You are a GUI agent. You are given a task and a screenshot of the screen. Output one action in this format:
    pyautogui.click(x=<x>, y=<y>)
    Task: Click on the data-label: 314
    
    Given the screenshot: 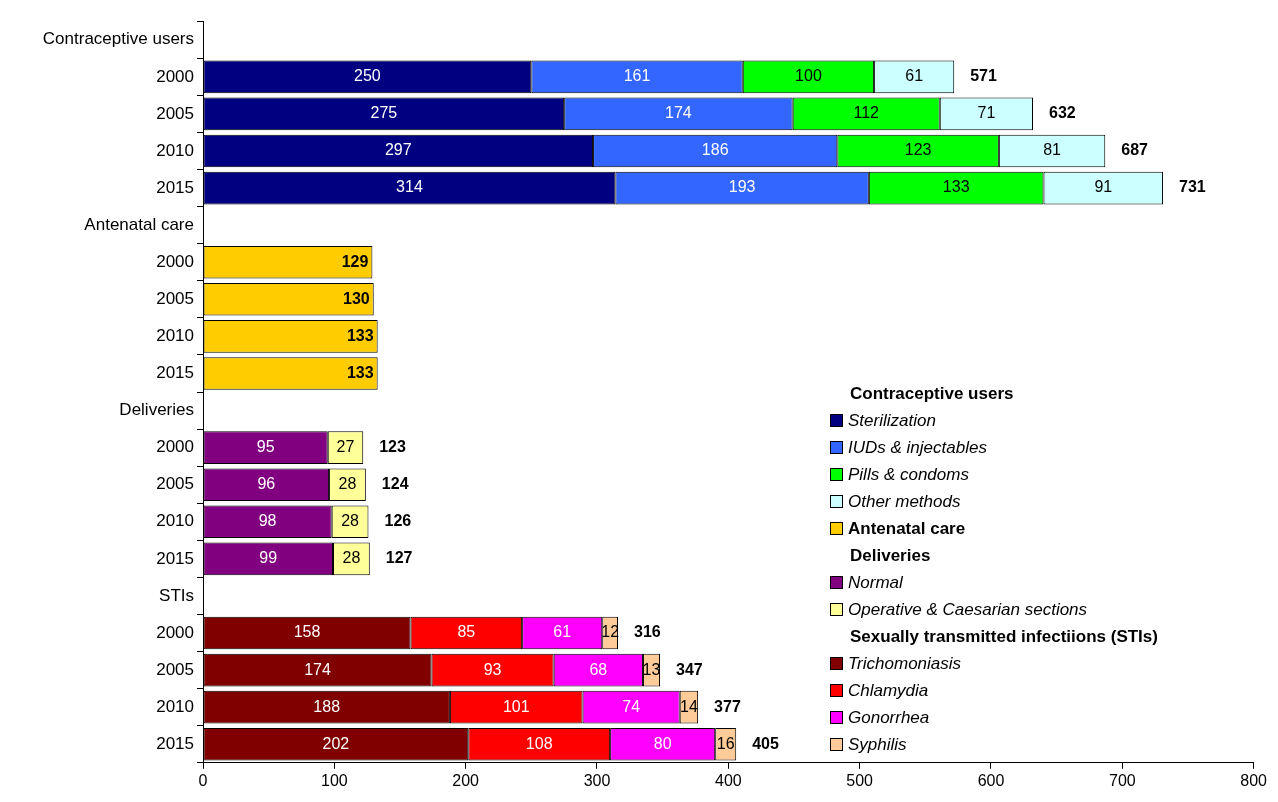 What is the action you would take?
    pyautogui.click(x=409, y=187)
    